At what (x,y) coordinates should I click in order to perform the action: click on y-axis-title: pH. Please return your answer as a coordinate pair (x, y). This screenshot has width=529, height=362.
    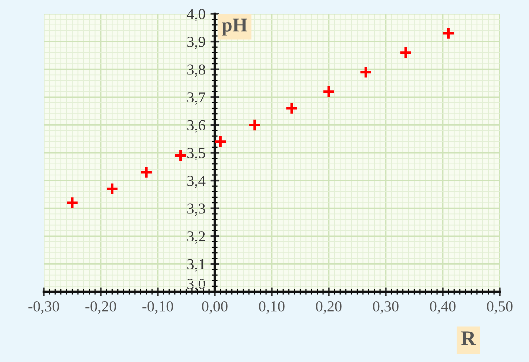
    Looking at the image, I should click on (235, 27).